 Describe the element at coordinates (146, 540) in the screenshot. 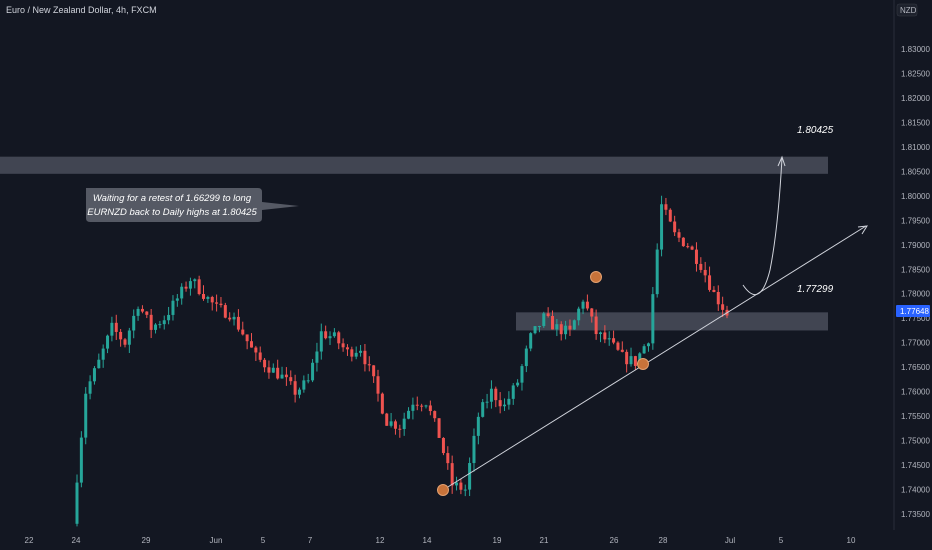

I see `time-tick-label: 29` at that location.